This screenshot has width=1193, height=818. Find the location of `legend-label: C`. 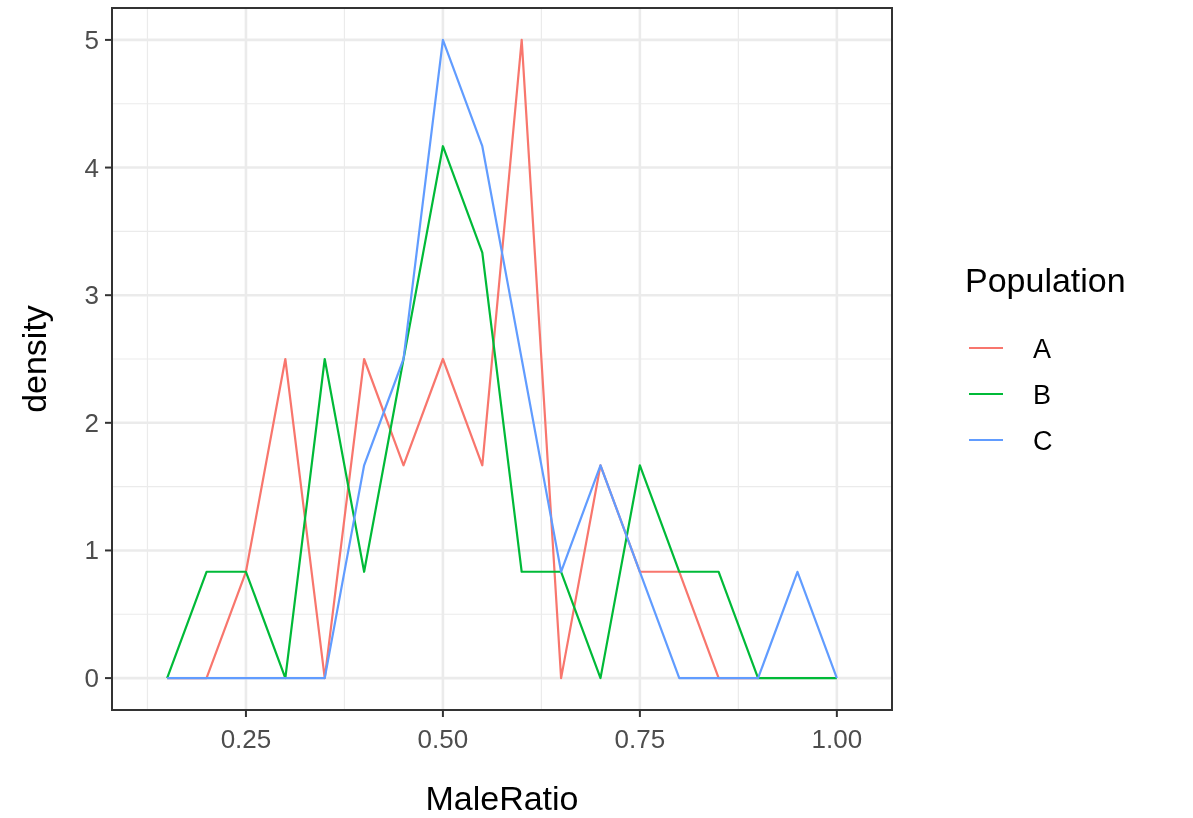

legend-label: C is located at coordinates (1043, 441).